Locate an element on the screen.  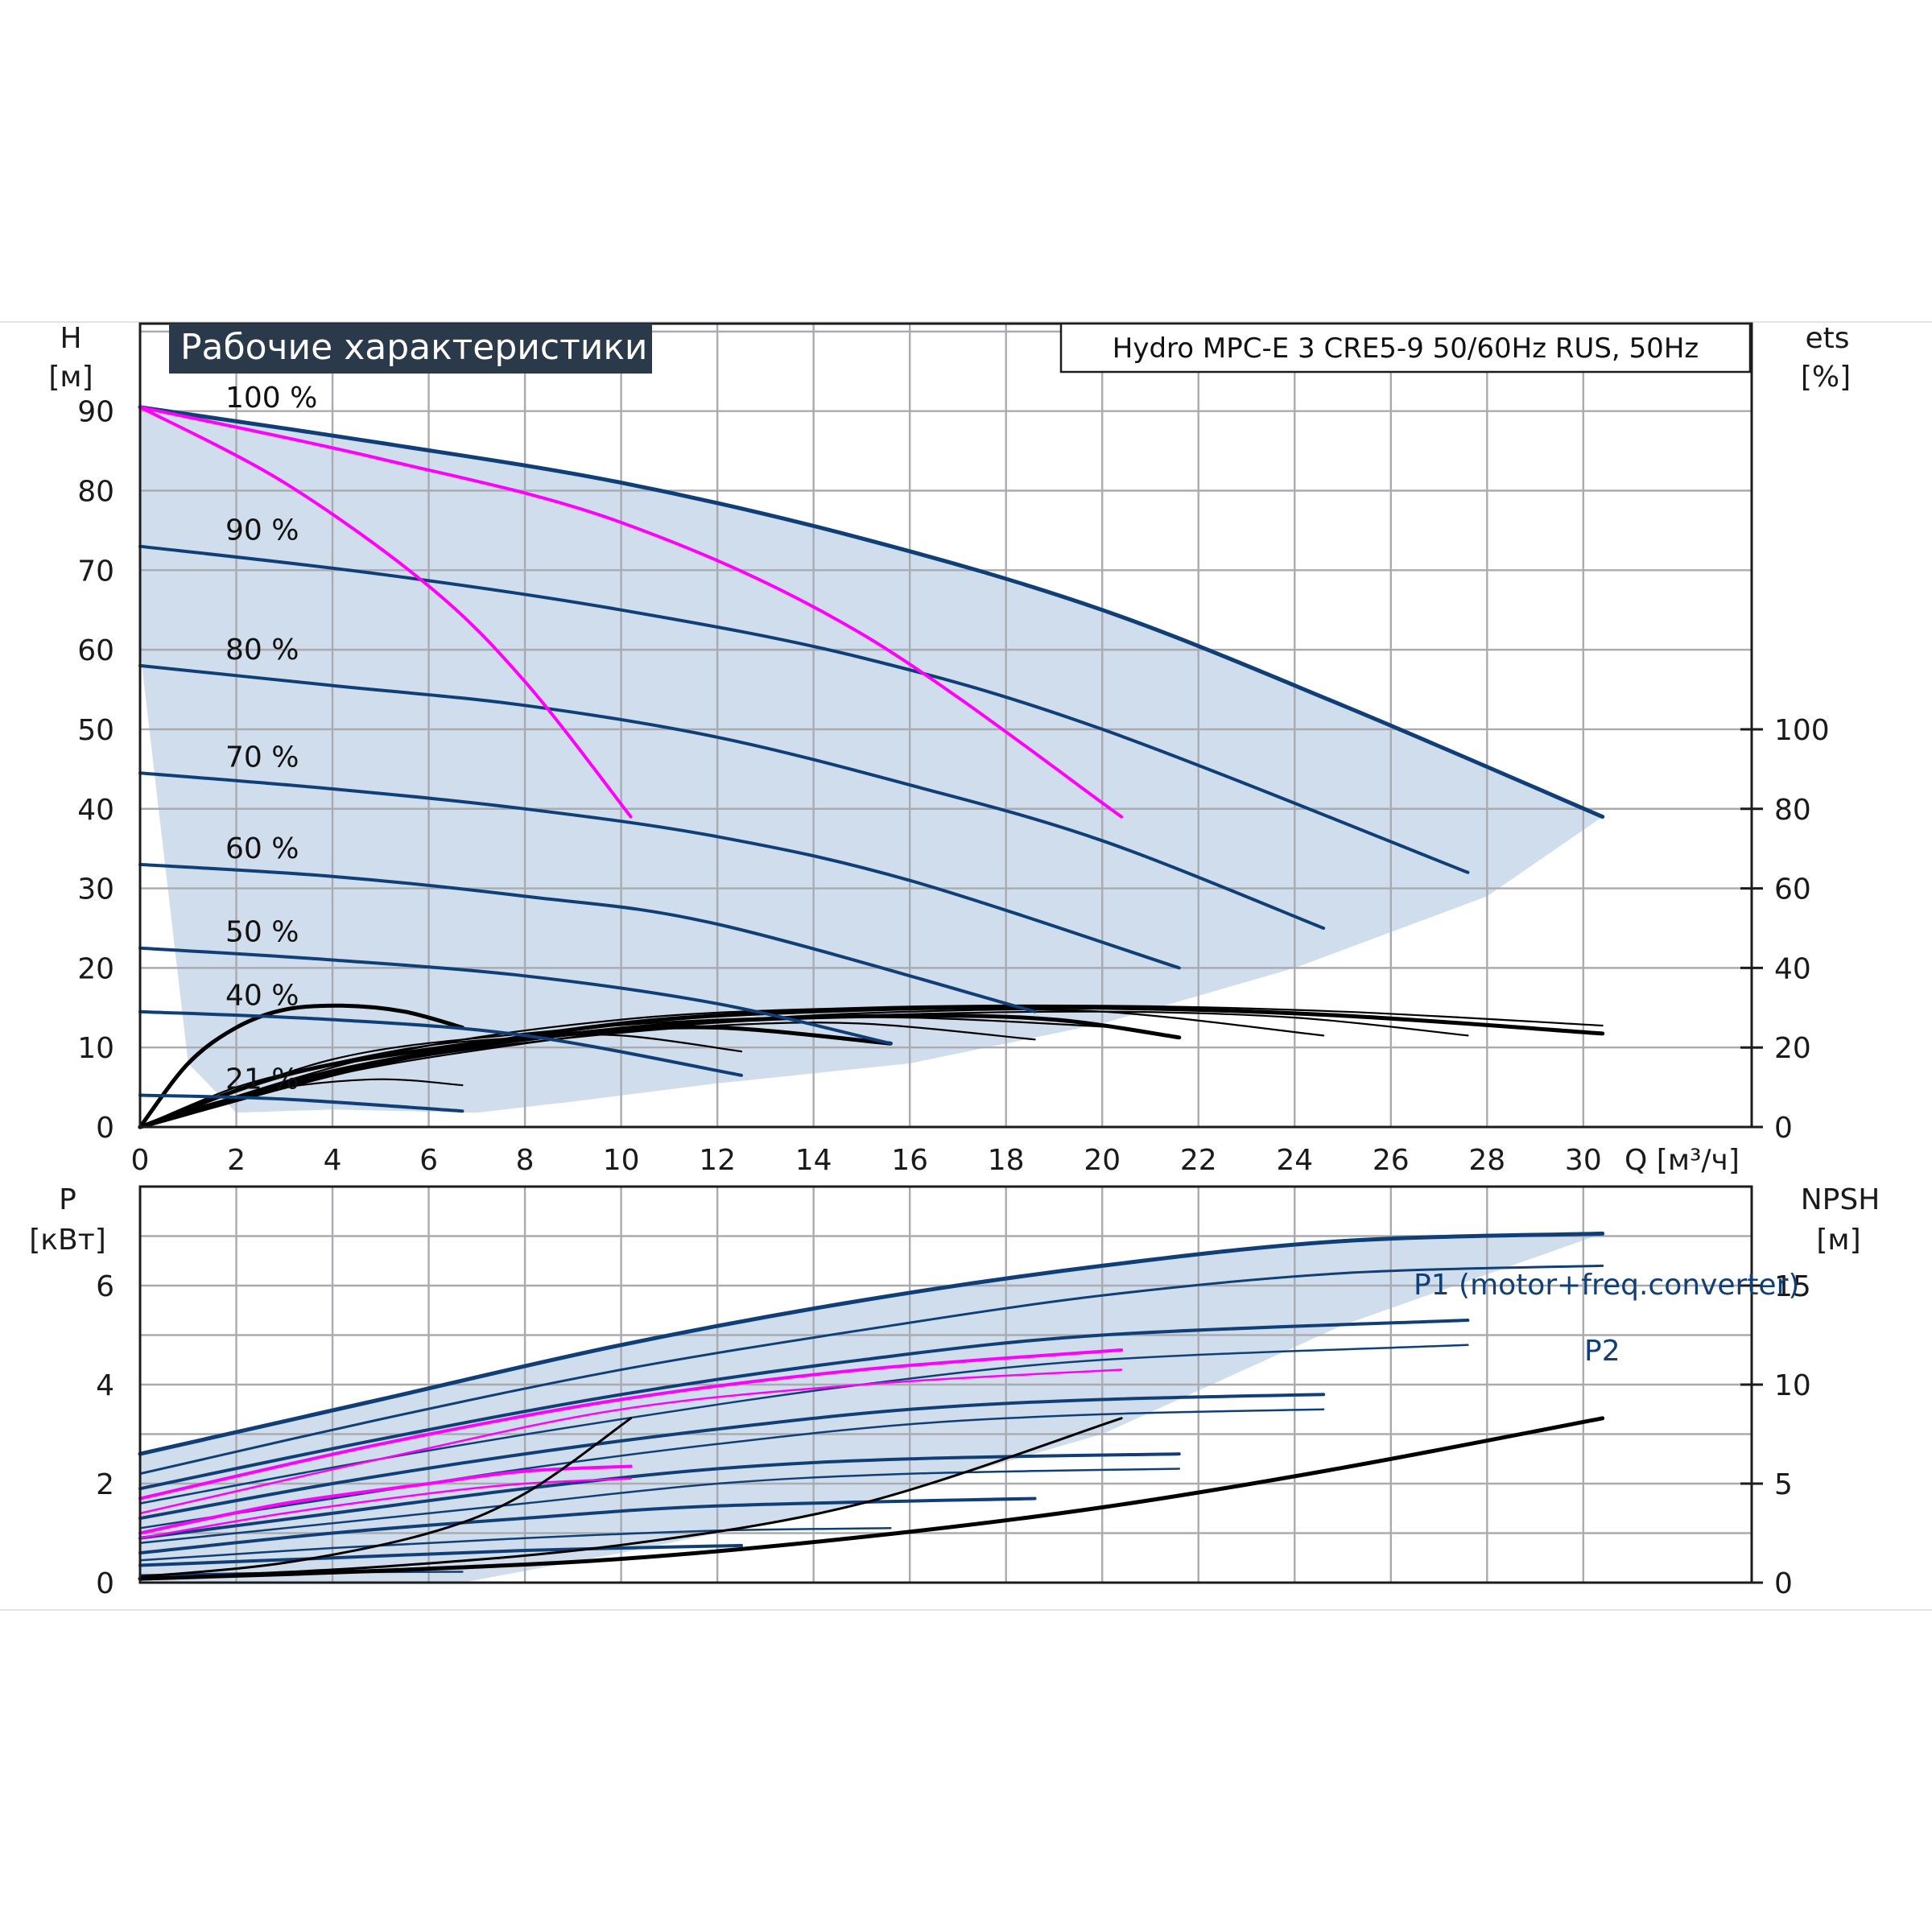
p1-curve is located at coordinates (871, 1343).